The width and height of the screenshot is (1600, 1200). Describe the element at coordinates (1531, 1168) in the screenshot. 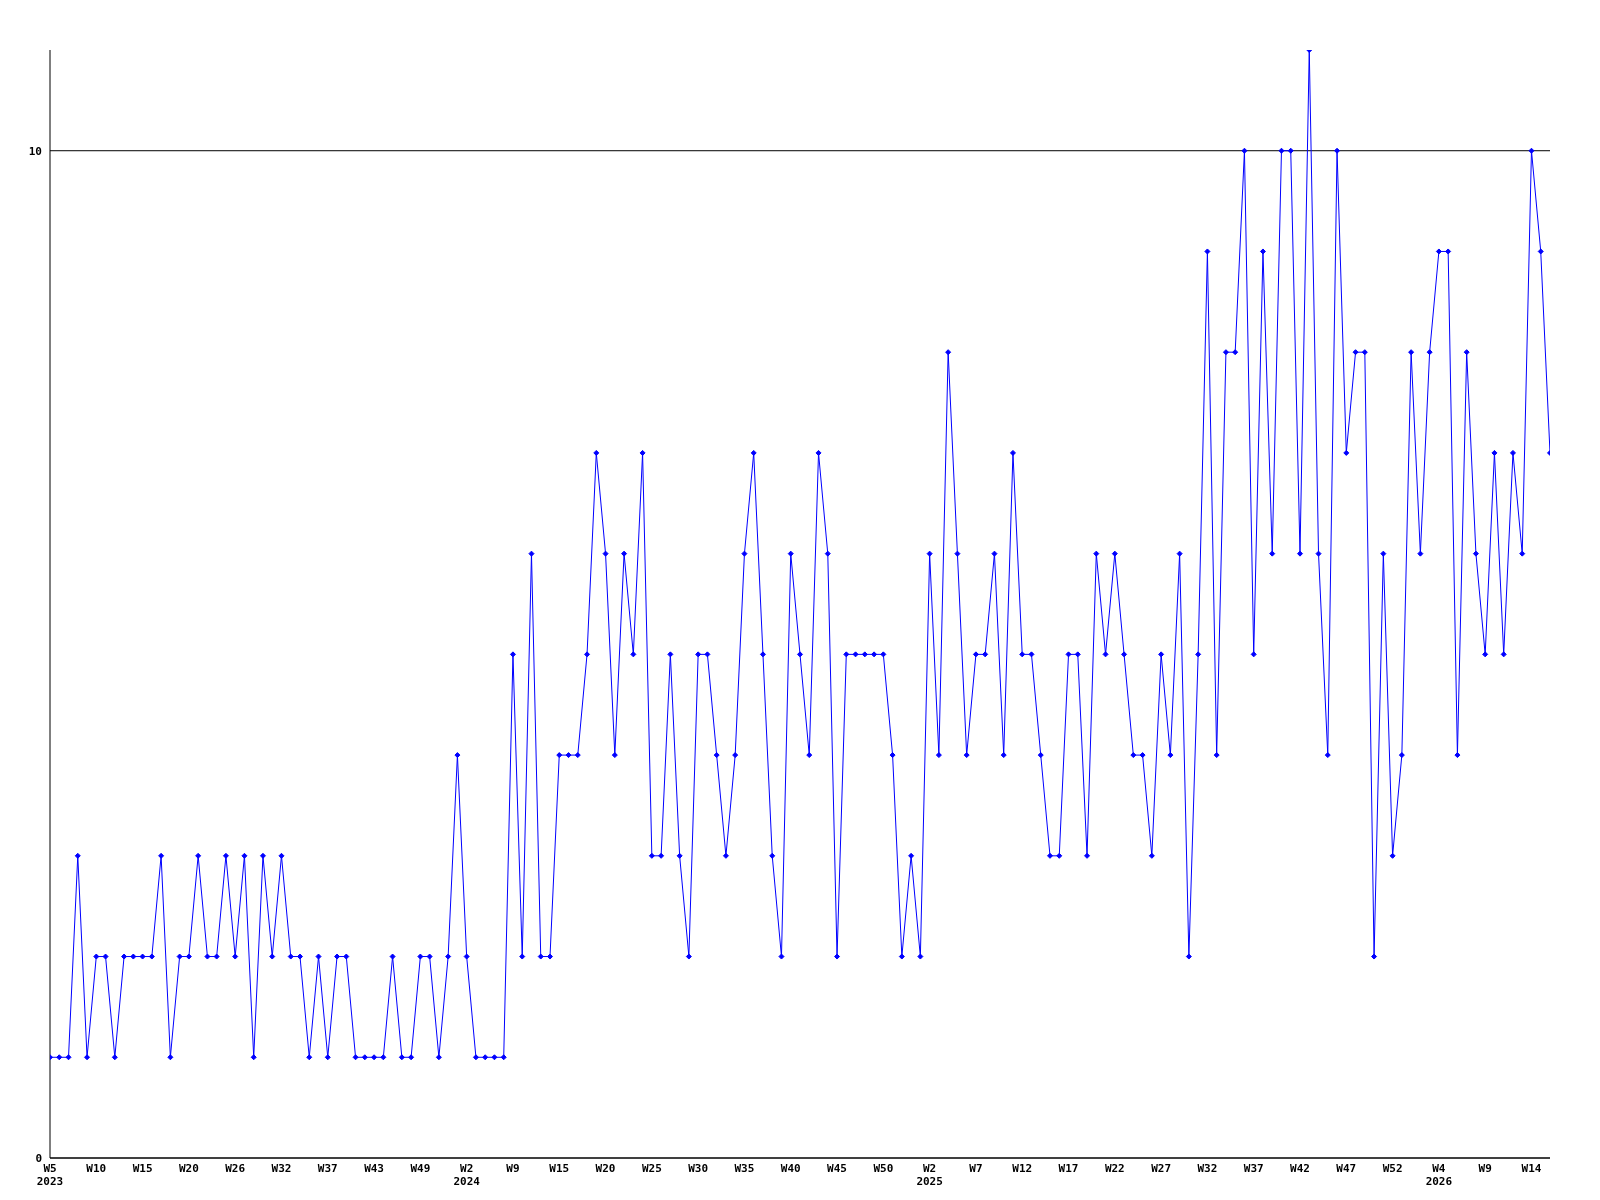

I see `x-tick-label: W14` at that location.